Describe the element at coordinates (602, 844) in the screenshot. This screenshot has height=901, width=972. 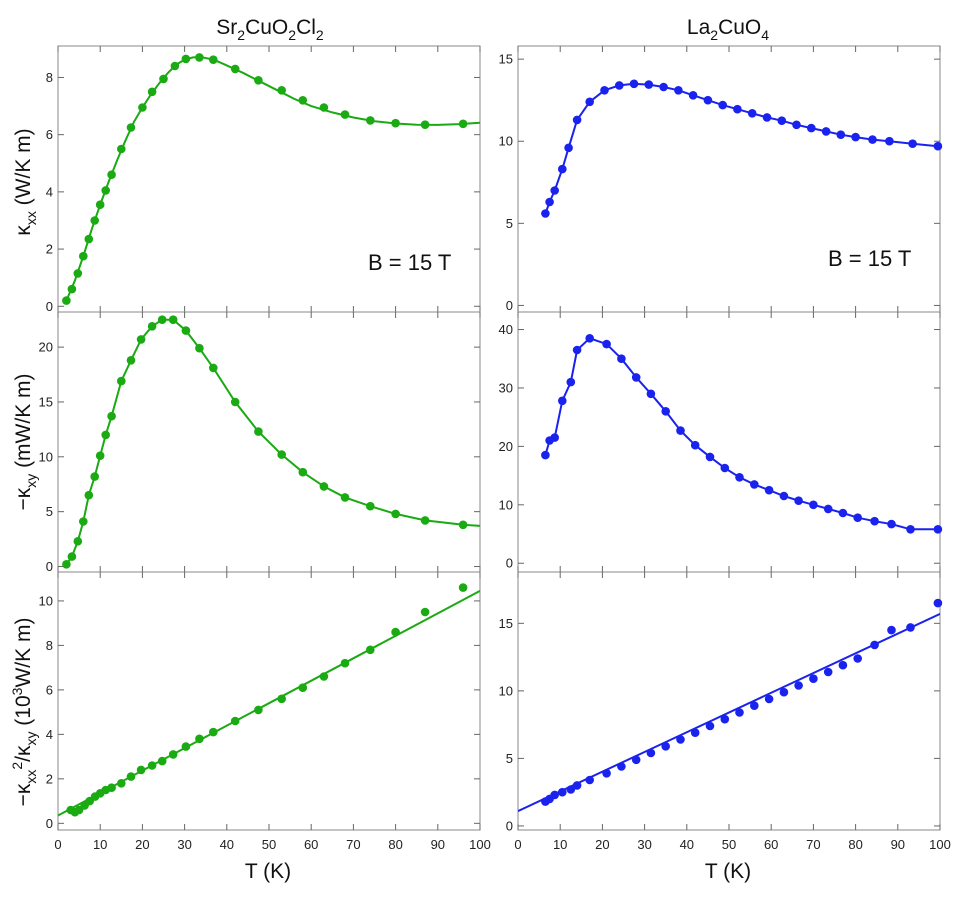
I see `x-tick-label: 20` at that location.